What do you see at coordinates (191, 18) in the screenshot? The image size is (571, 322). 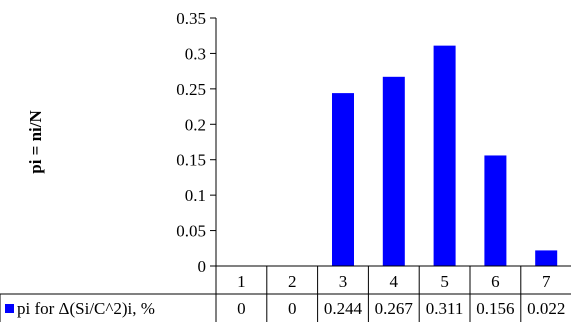 I see `y-tick-label: 0.35` at bounding box center [191, 18].